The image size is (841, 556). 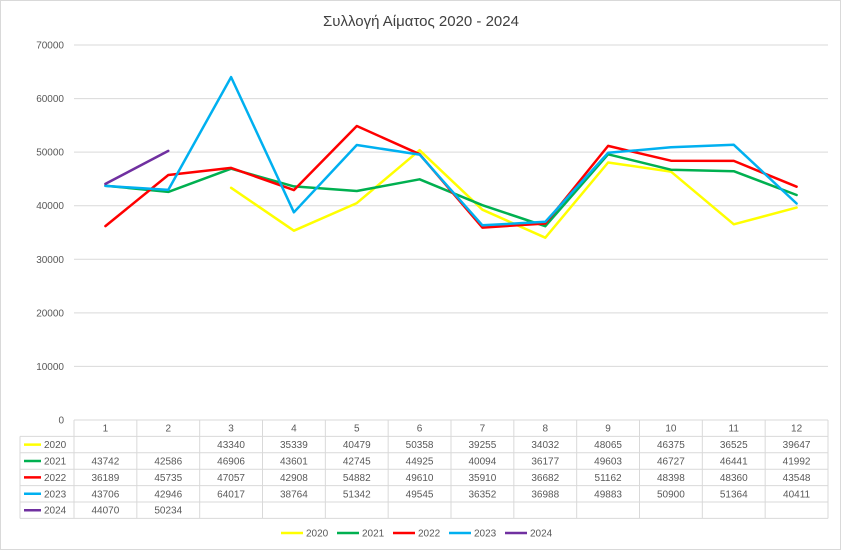 What do you see at coordinates (168, 462) in the screenshot?
I see `table-cell: 42586` at bounding box center [168, 462].